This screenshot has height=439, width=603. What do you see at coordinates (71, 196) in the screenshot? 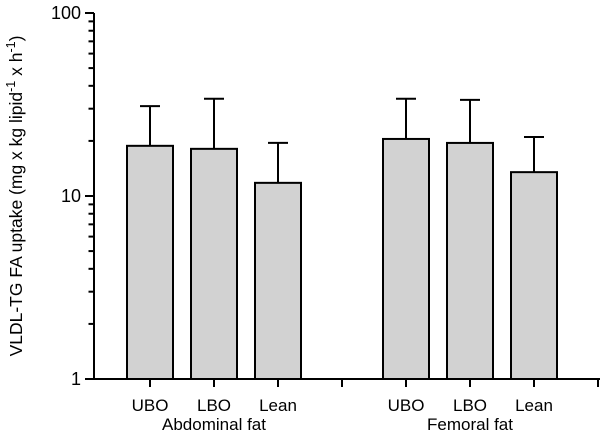
I see `y-tick-label: 10` at bounding box center [71, 196].